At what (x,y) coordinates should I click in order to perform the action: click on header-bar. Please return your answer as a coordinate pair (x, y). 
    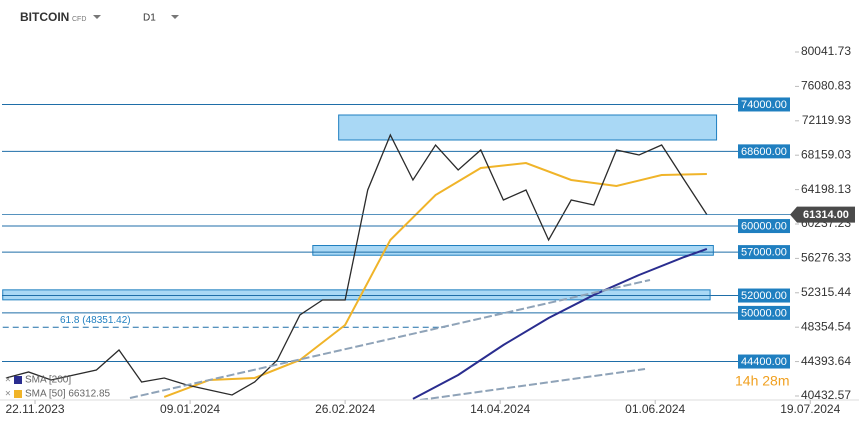
    Looking at the image, I should click on (429, 17).